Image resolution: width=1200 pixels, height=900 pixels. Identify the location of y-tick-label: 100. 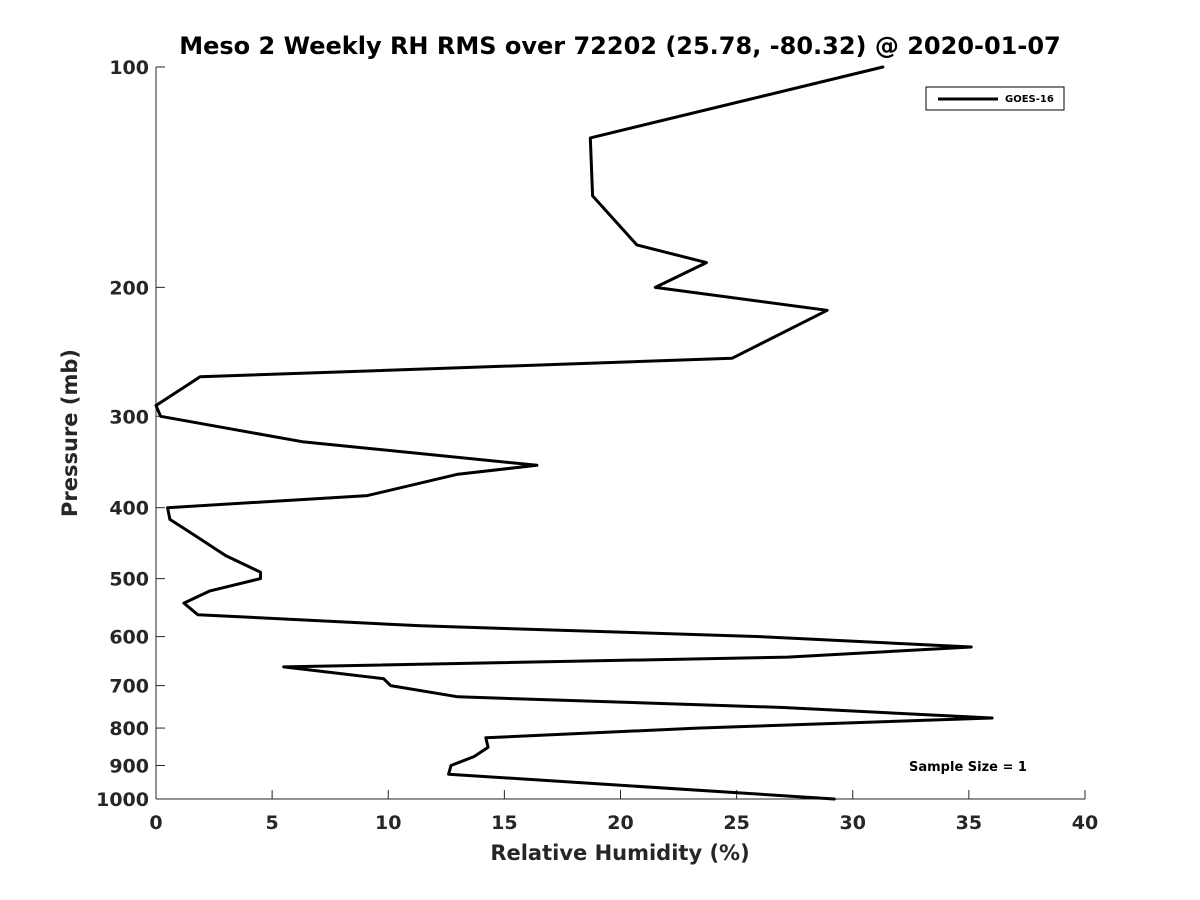
(129, 68).